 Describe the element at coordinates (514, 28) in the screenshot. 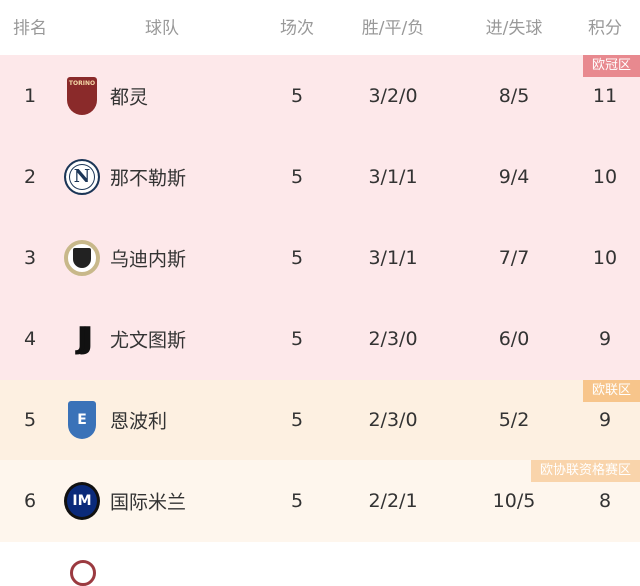

I see `col-goals: 进/失球` at that location.